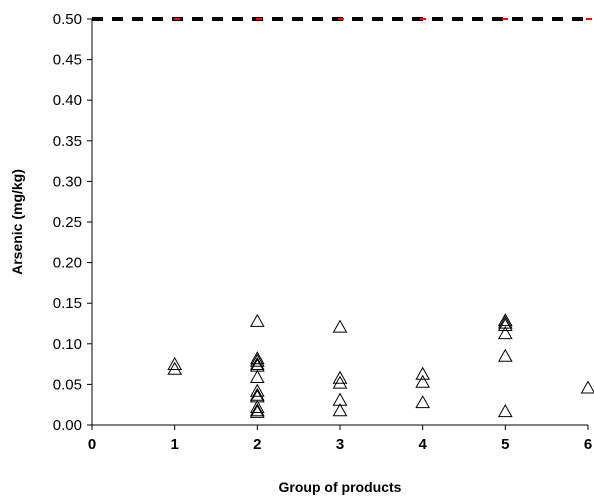  I want to click on y-tick-label: 0.40, so click(67, 100).